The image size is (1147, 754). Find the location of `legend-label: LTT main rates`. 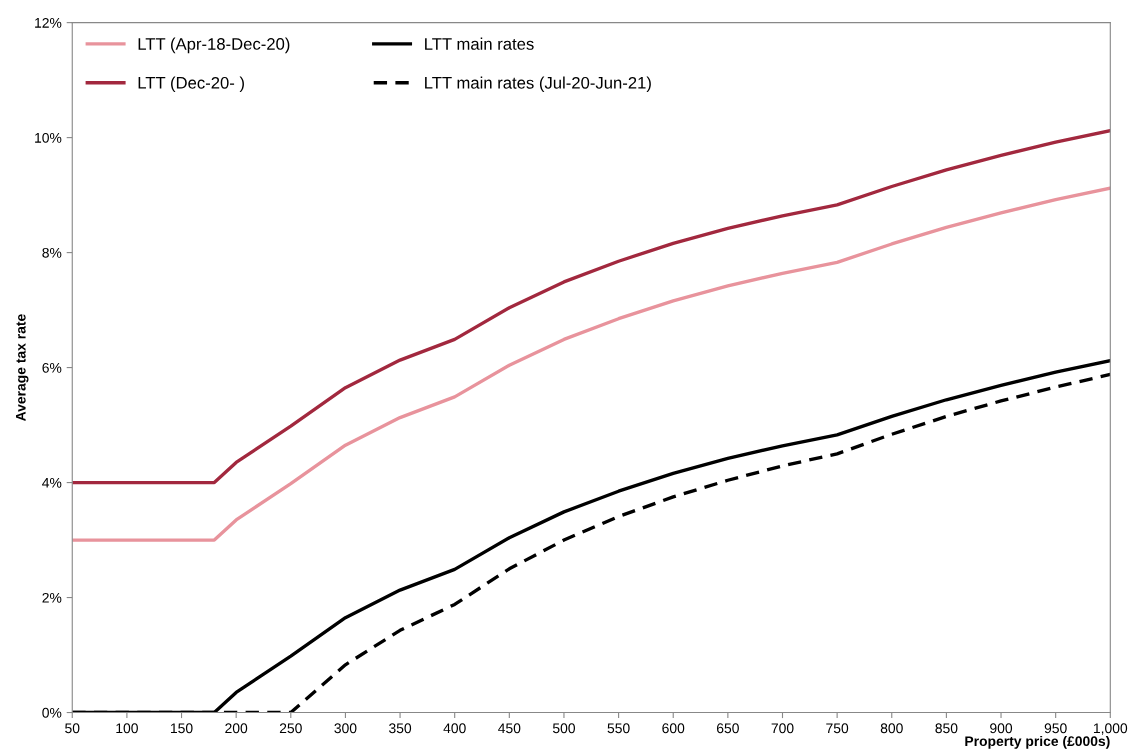

legend-label: LTT main rates is located at coordinates (479, 43).